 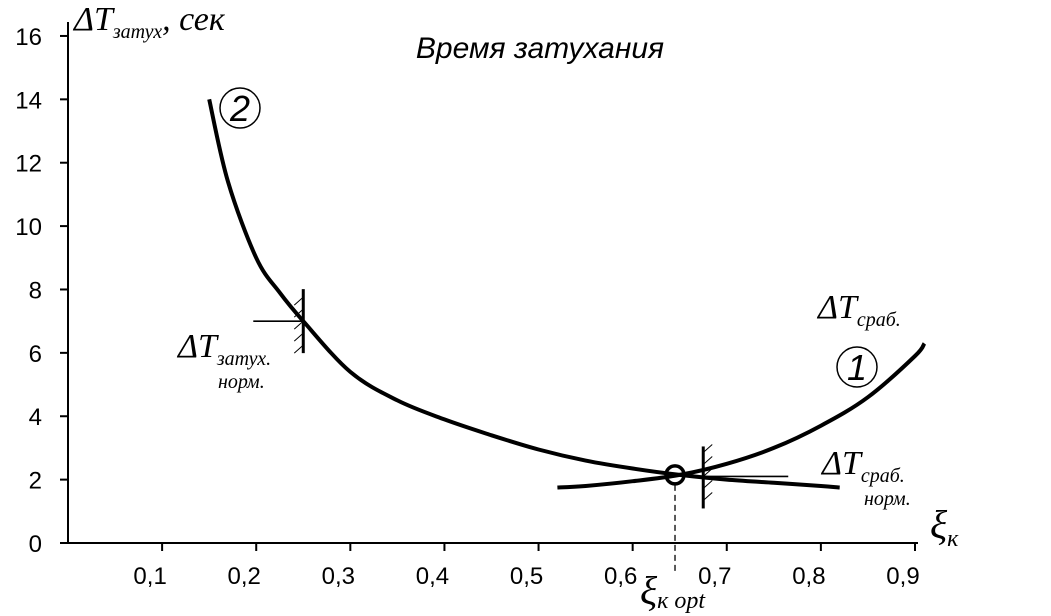 What do you see at coordinates (745, 476) in the screenshot?
I see `series-1-norm-mark` at bounding box center [745, 476].